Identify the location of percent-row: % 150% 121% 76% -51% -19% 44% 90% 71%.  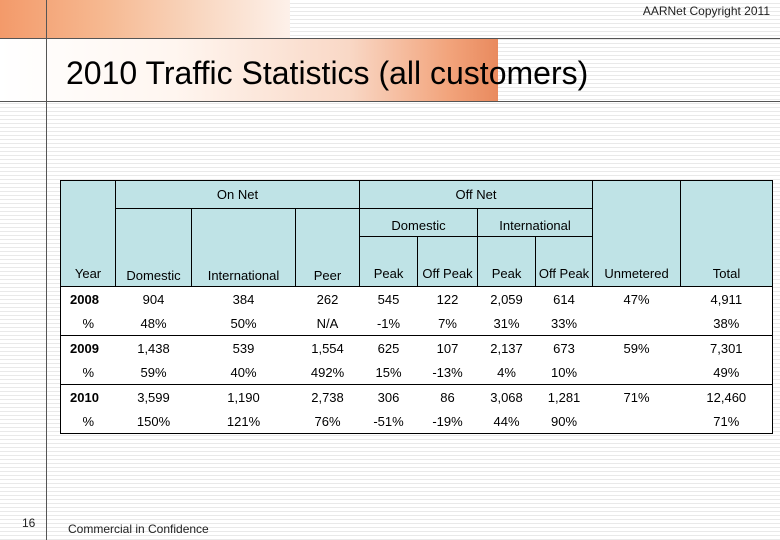
(416, 421).